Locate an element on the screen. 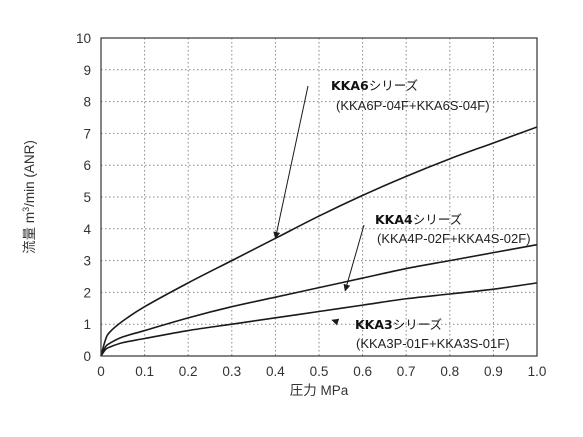  y-axis-label: 流量 m3/min (ANR) is located at coordinates (29, 197).